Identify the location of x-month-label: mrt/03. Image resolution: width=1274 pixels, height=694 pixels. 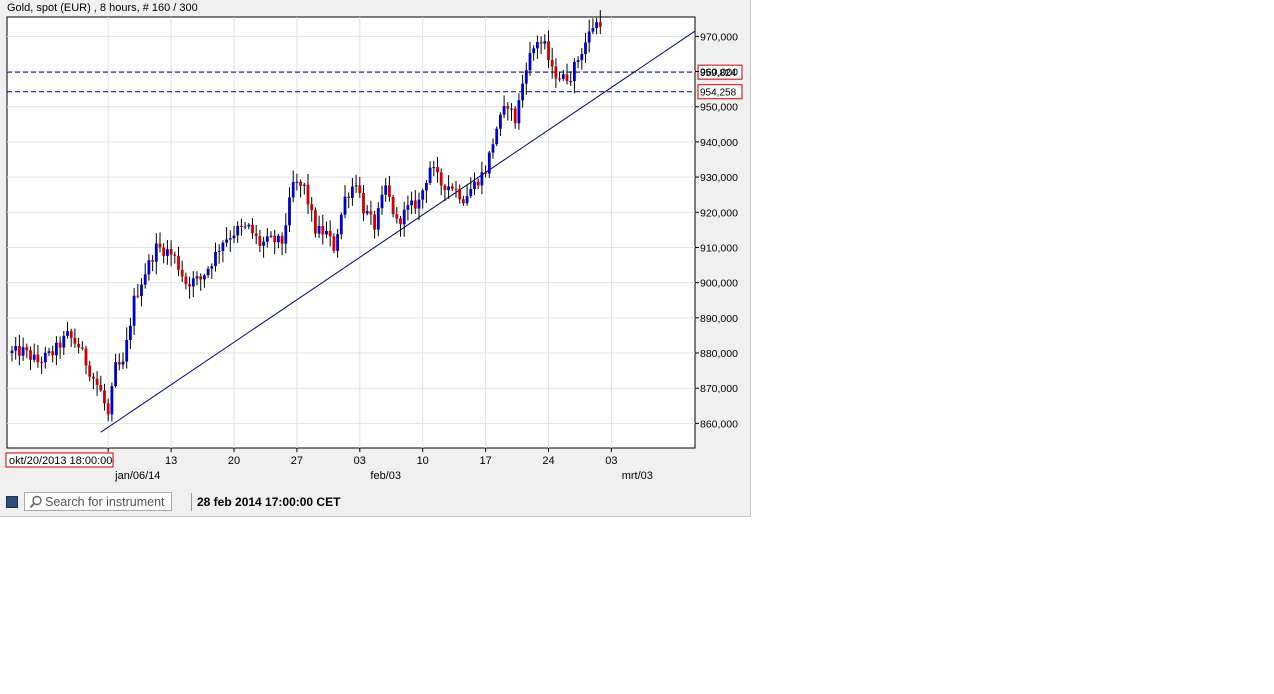
(637, 476).